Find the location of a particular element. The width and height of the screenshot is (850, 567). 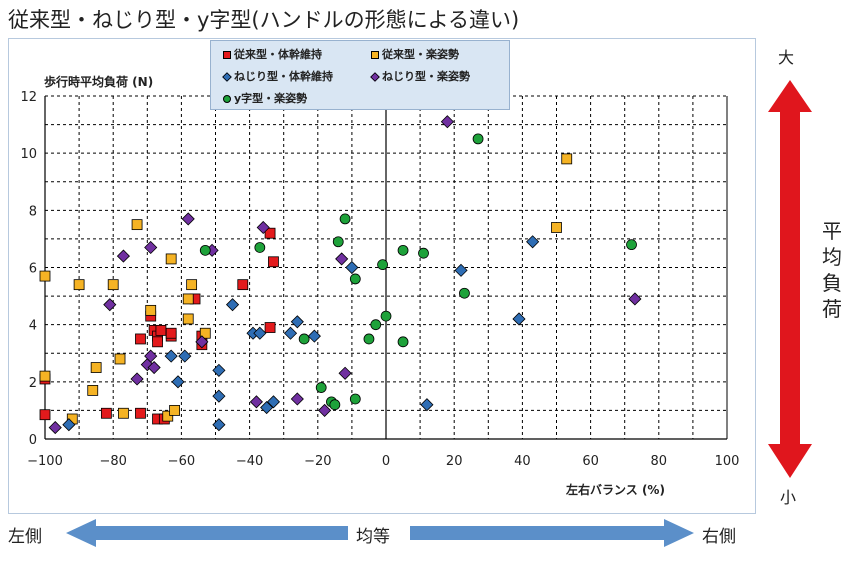

x-tick-label: 60 is located at coordinates (590, 461).